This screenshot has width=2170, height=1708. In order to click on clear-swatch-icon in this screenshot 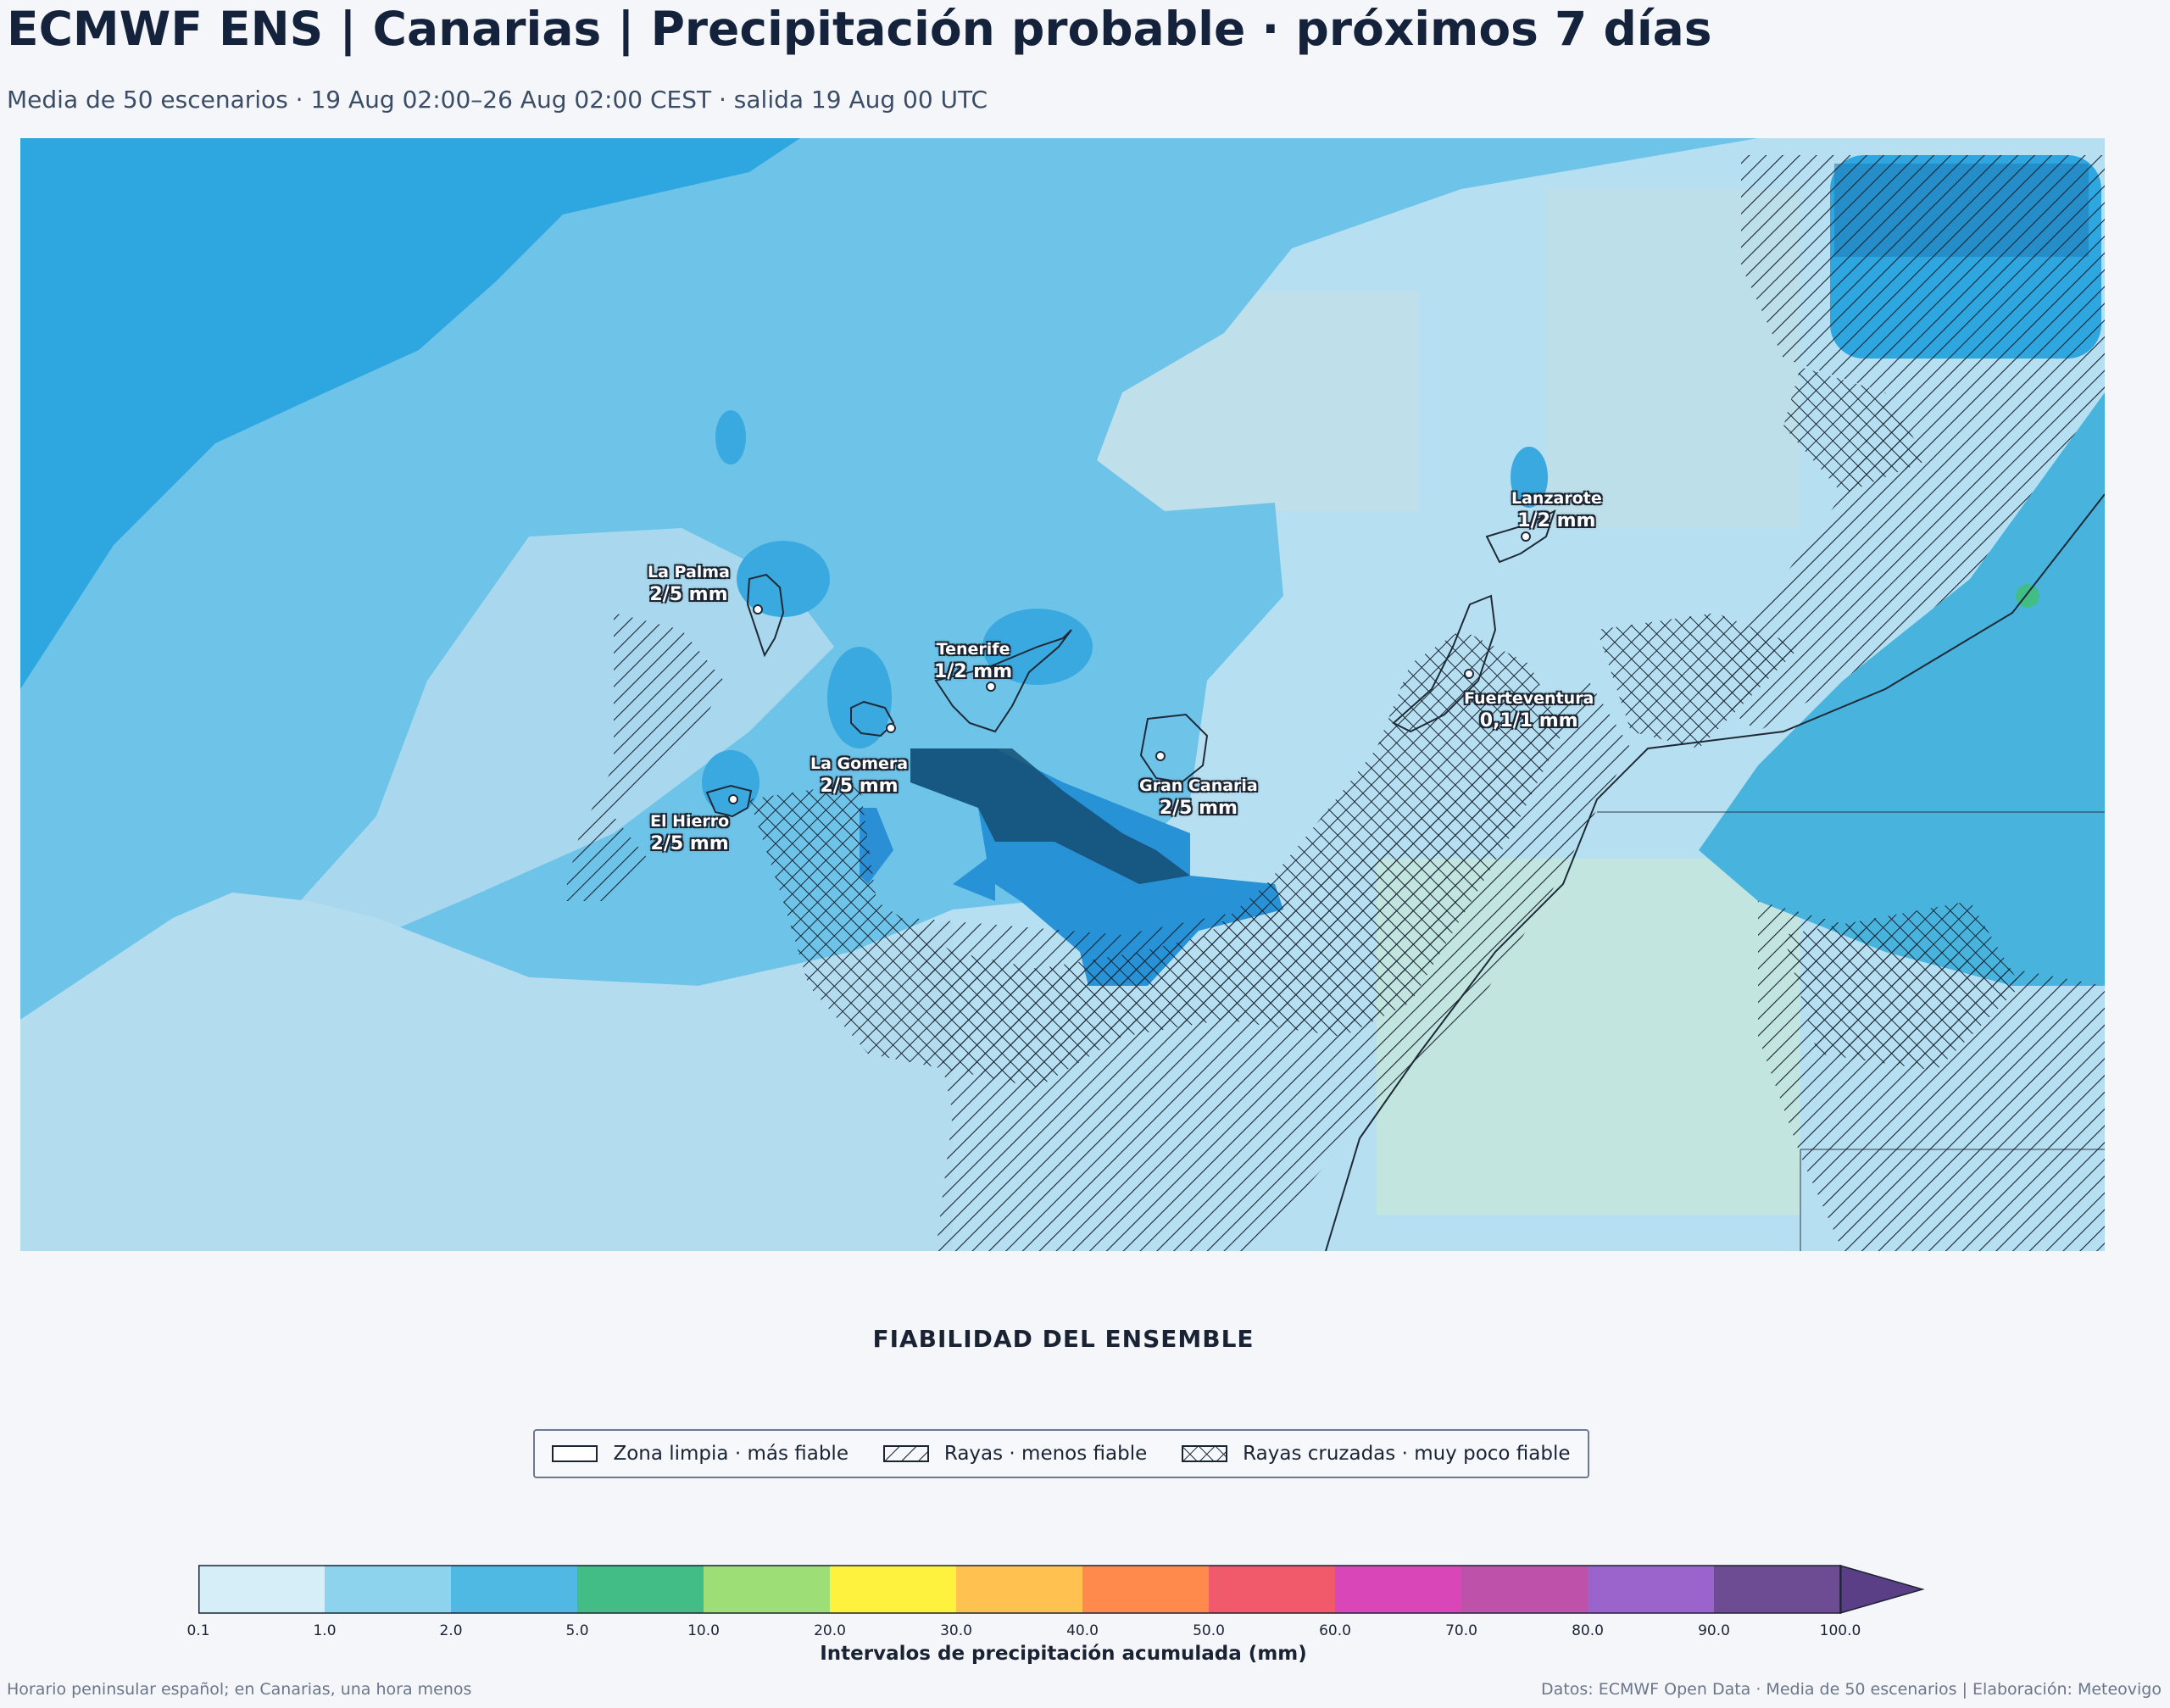, I will do `click(575, 1453)`.